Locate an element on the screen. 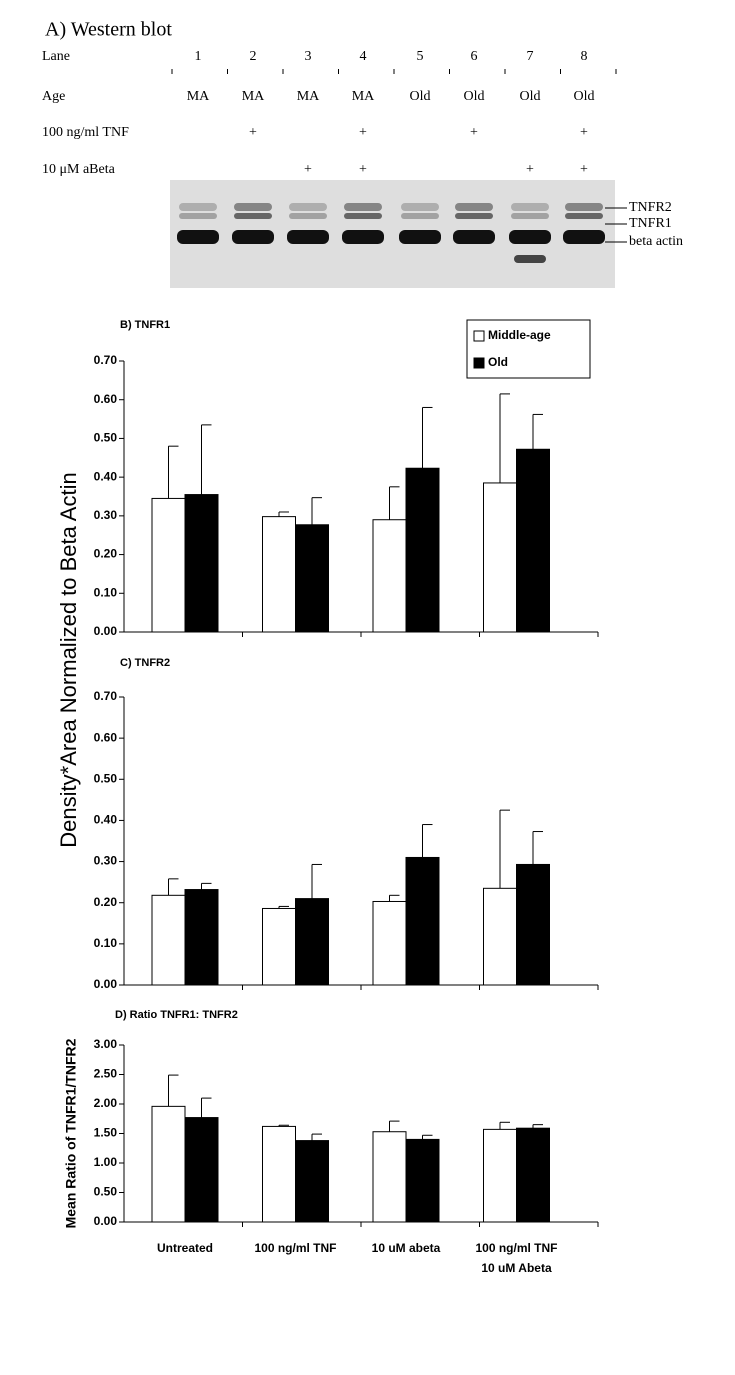  cell-label: 4 is located at coordinates (363, 56).